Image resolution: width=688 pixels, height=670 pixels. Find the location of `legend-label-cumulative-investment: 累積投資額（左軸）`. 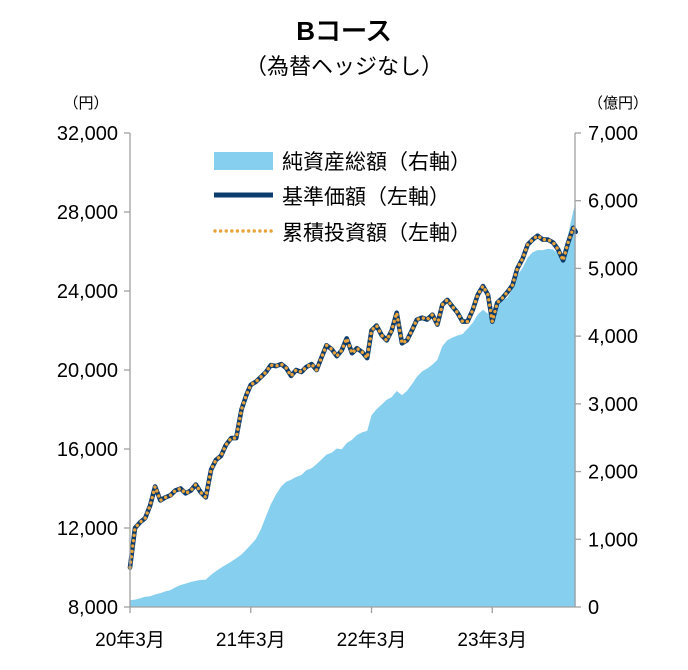

legend-label-cumulative-investment: 累積投資額（左軸） is located at coordinates (376, 233).